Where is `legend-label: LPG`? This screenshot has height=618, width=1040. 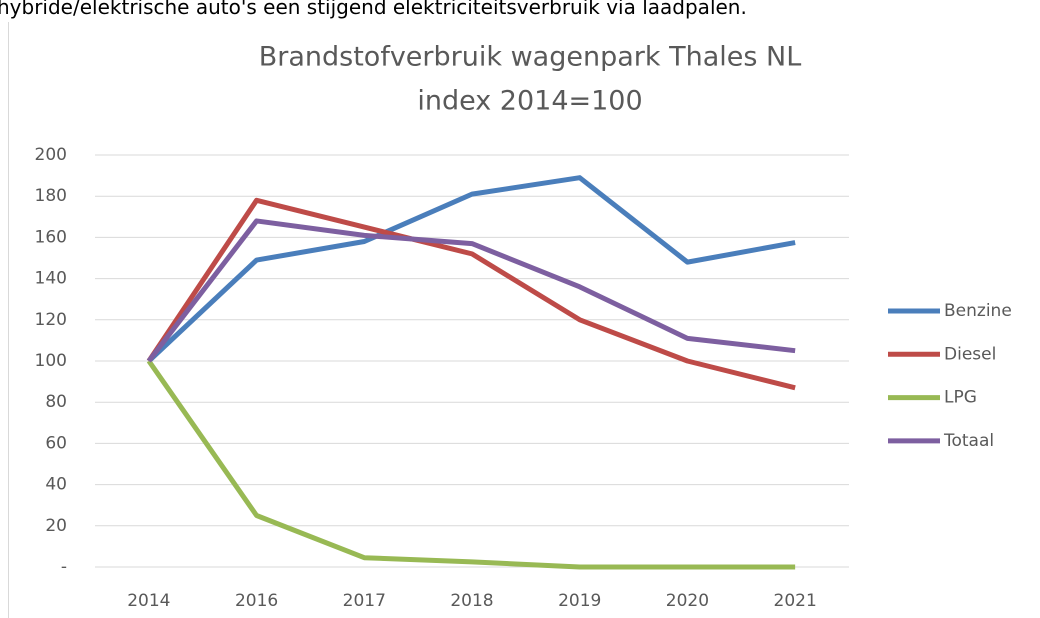 legend-label: LPG is located at coordinates (960, 398).